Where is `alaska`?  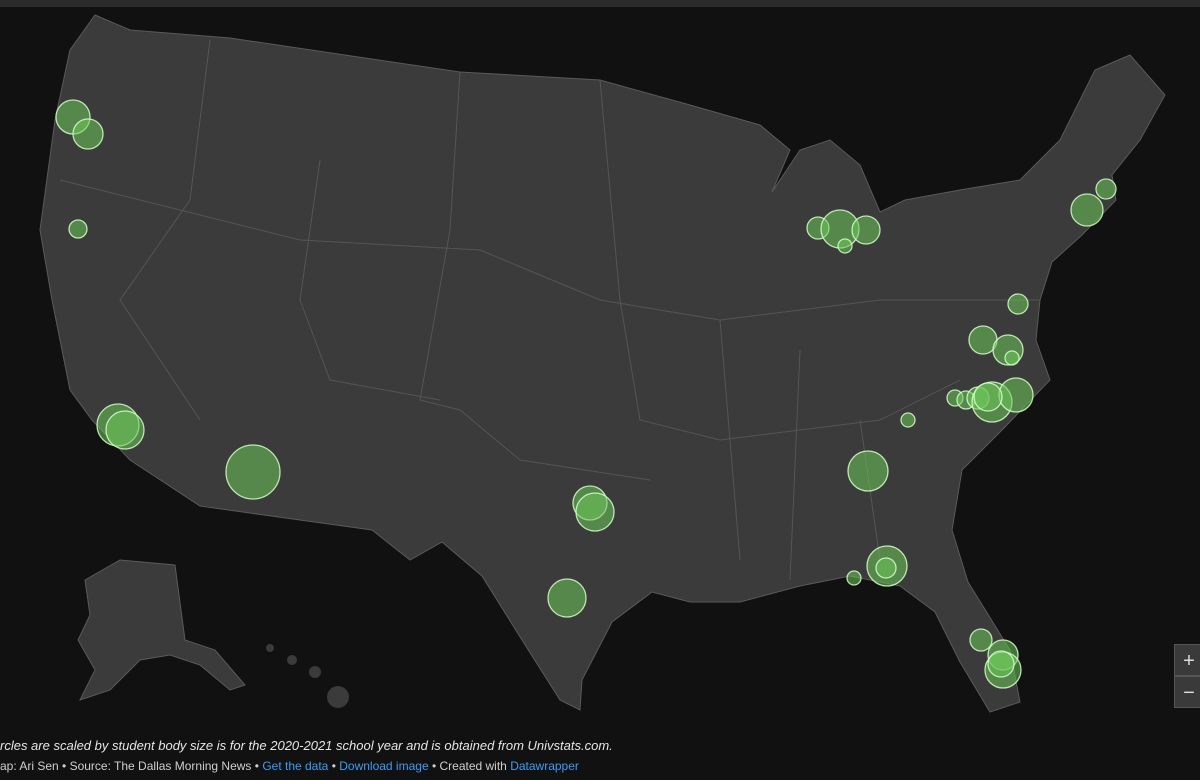 alaska is located at coordinates (161, 630).